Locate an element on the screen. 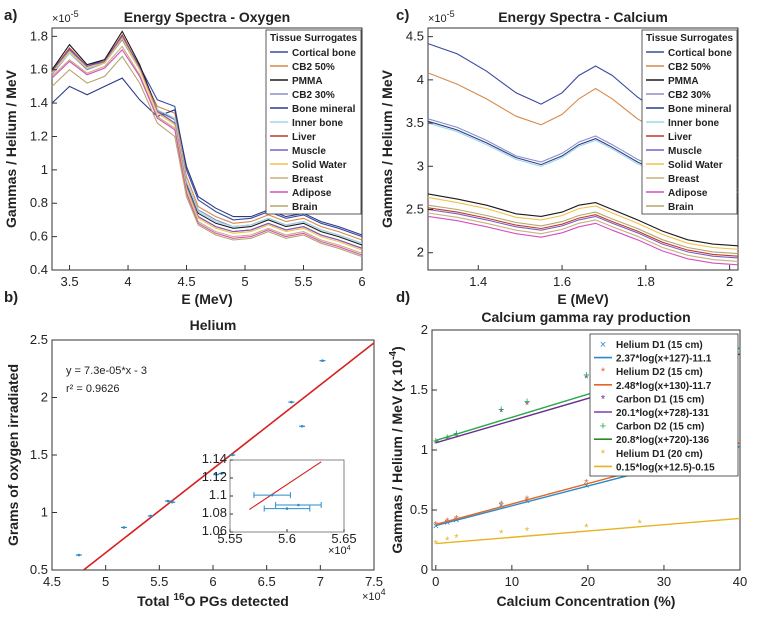 The height and width of the screenshot is (630, 784). panel-b-inset-y-tick-label: 1.08 is located at coordinates (214, 512).